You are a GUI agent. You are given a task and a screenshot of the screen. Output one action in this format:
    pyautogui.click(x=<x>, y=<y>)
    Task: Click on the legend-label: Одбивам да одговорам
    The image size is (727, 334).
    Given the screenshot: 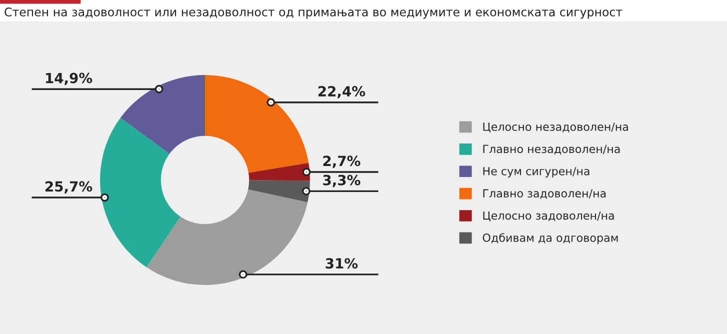 What is the action you would take?
    pyautogui.click(x=550, y=238)
    